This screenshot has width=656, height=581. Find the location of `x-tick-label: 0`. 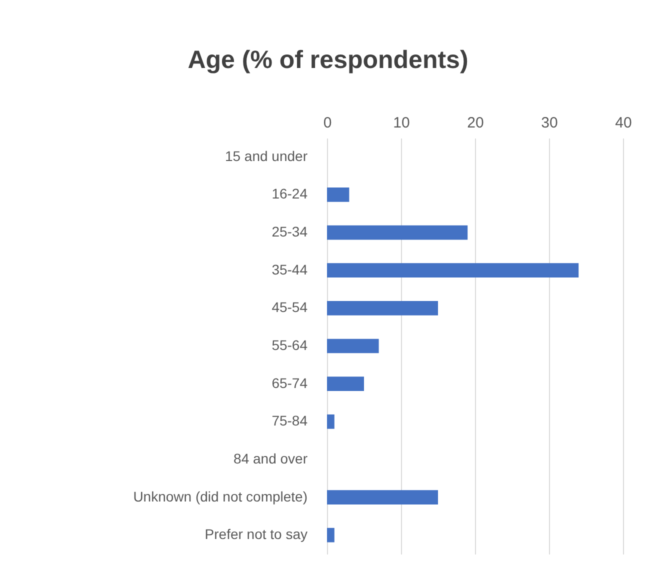

x-tick-label: 0 is located at coordinates (327, 123).